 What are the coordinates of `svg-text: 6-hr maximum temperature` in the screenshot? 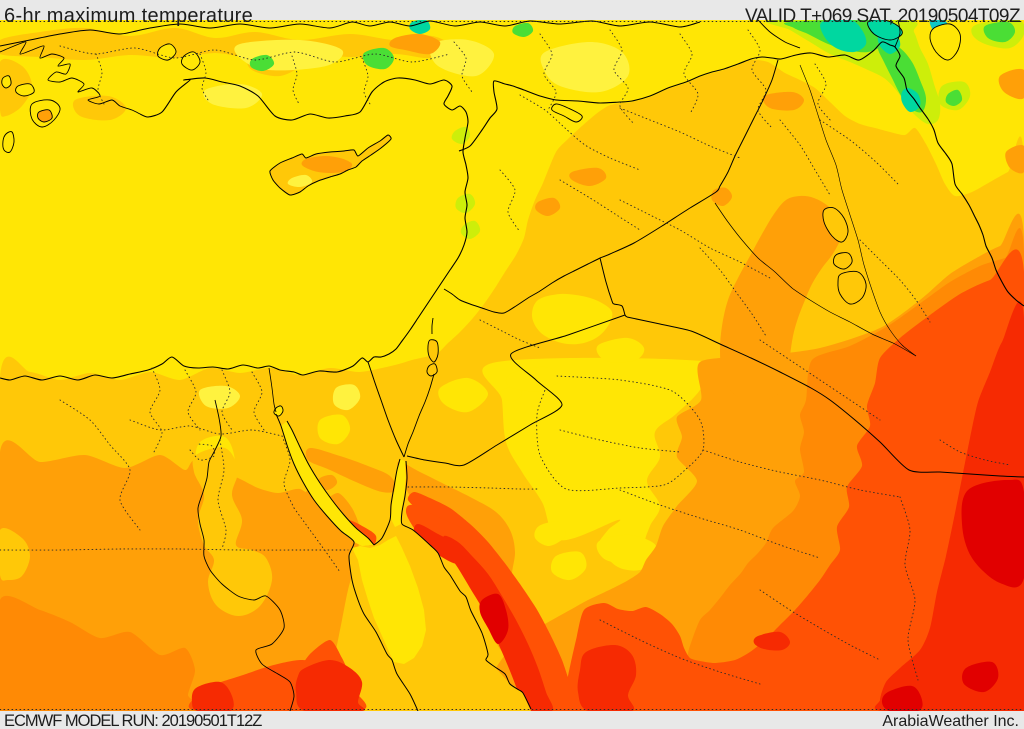 It's located at (128, 16).